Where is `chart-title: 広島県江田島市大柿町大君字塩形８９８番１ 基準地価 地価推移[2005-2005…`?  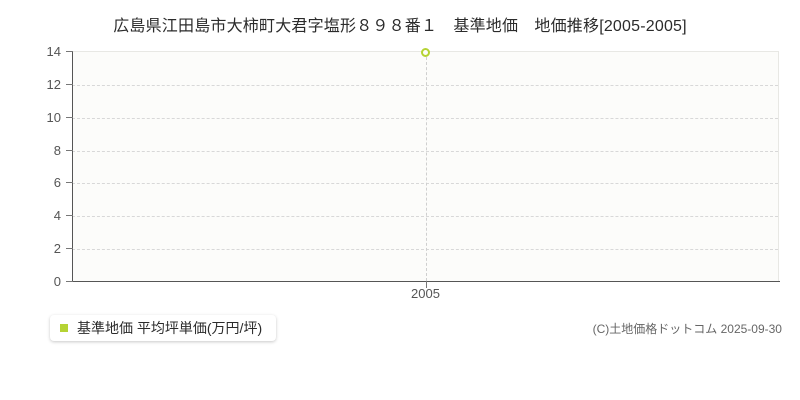 chart-title: 広島県江田島市大柿町大君字塩形８９８番１ 基準地価 地価推移[2005-2005… is located at coordinates (400, 26).